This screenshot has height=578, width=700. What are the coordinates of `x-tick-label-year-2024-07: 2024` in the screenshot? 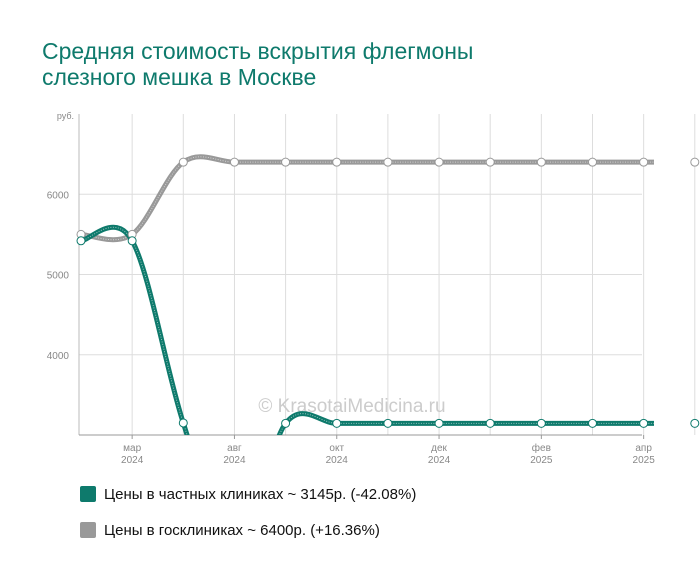 It's located at (234, 460).